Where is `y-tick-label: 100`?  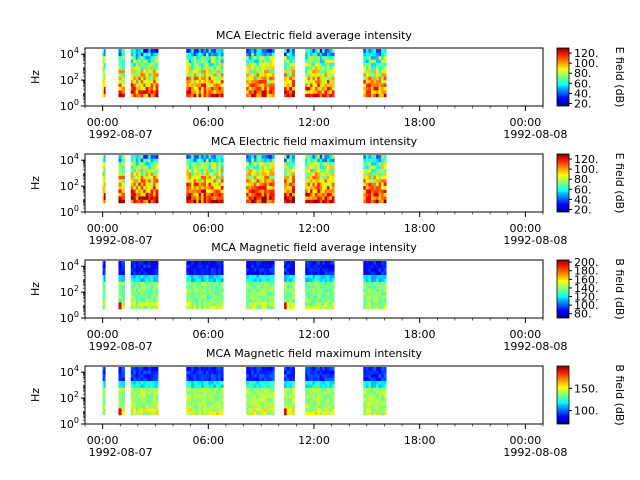
y-tick-label: 100 is located at coordinates (69, 105).